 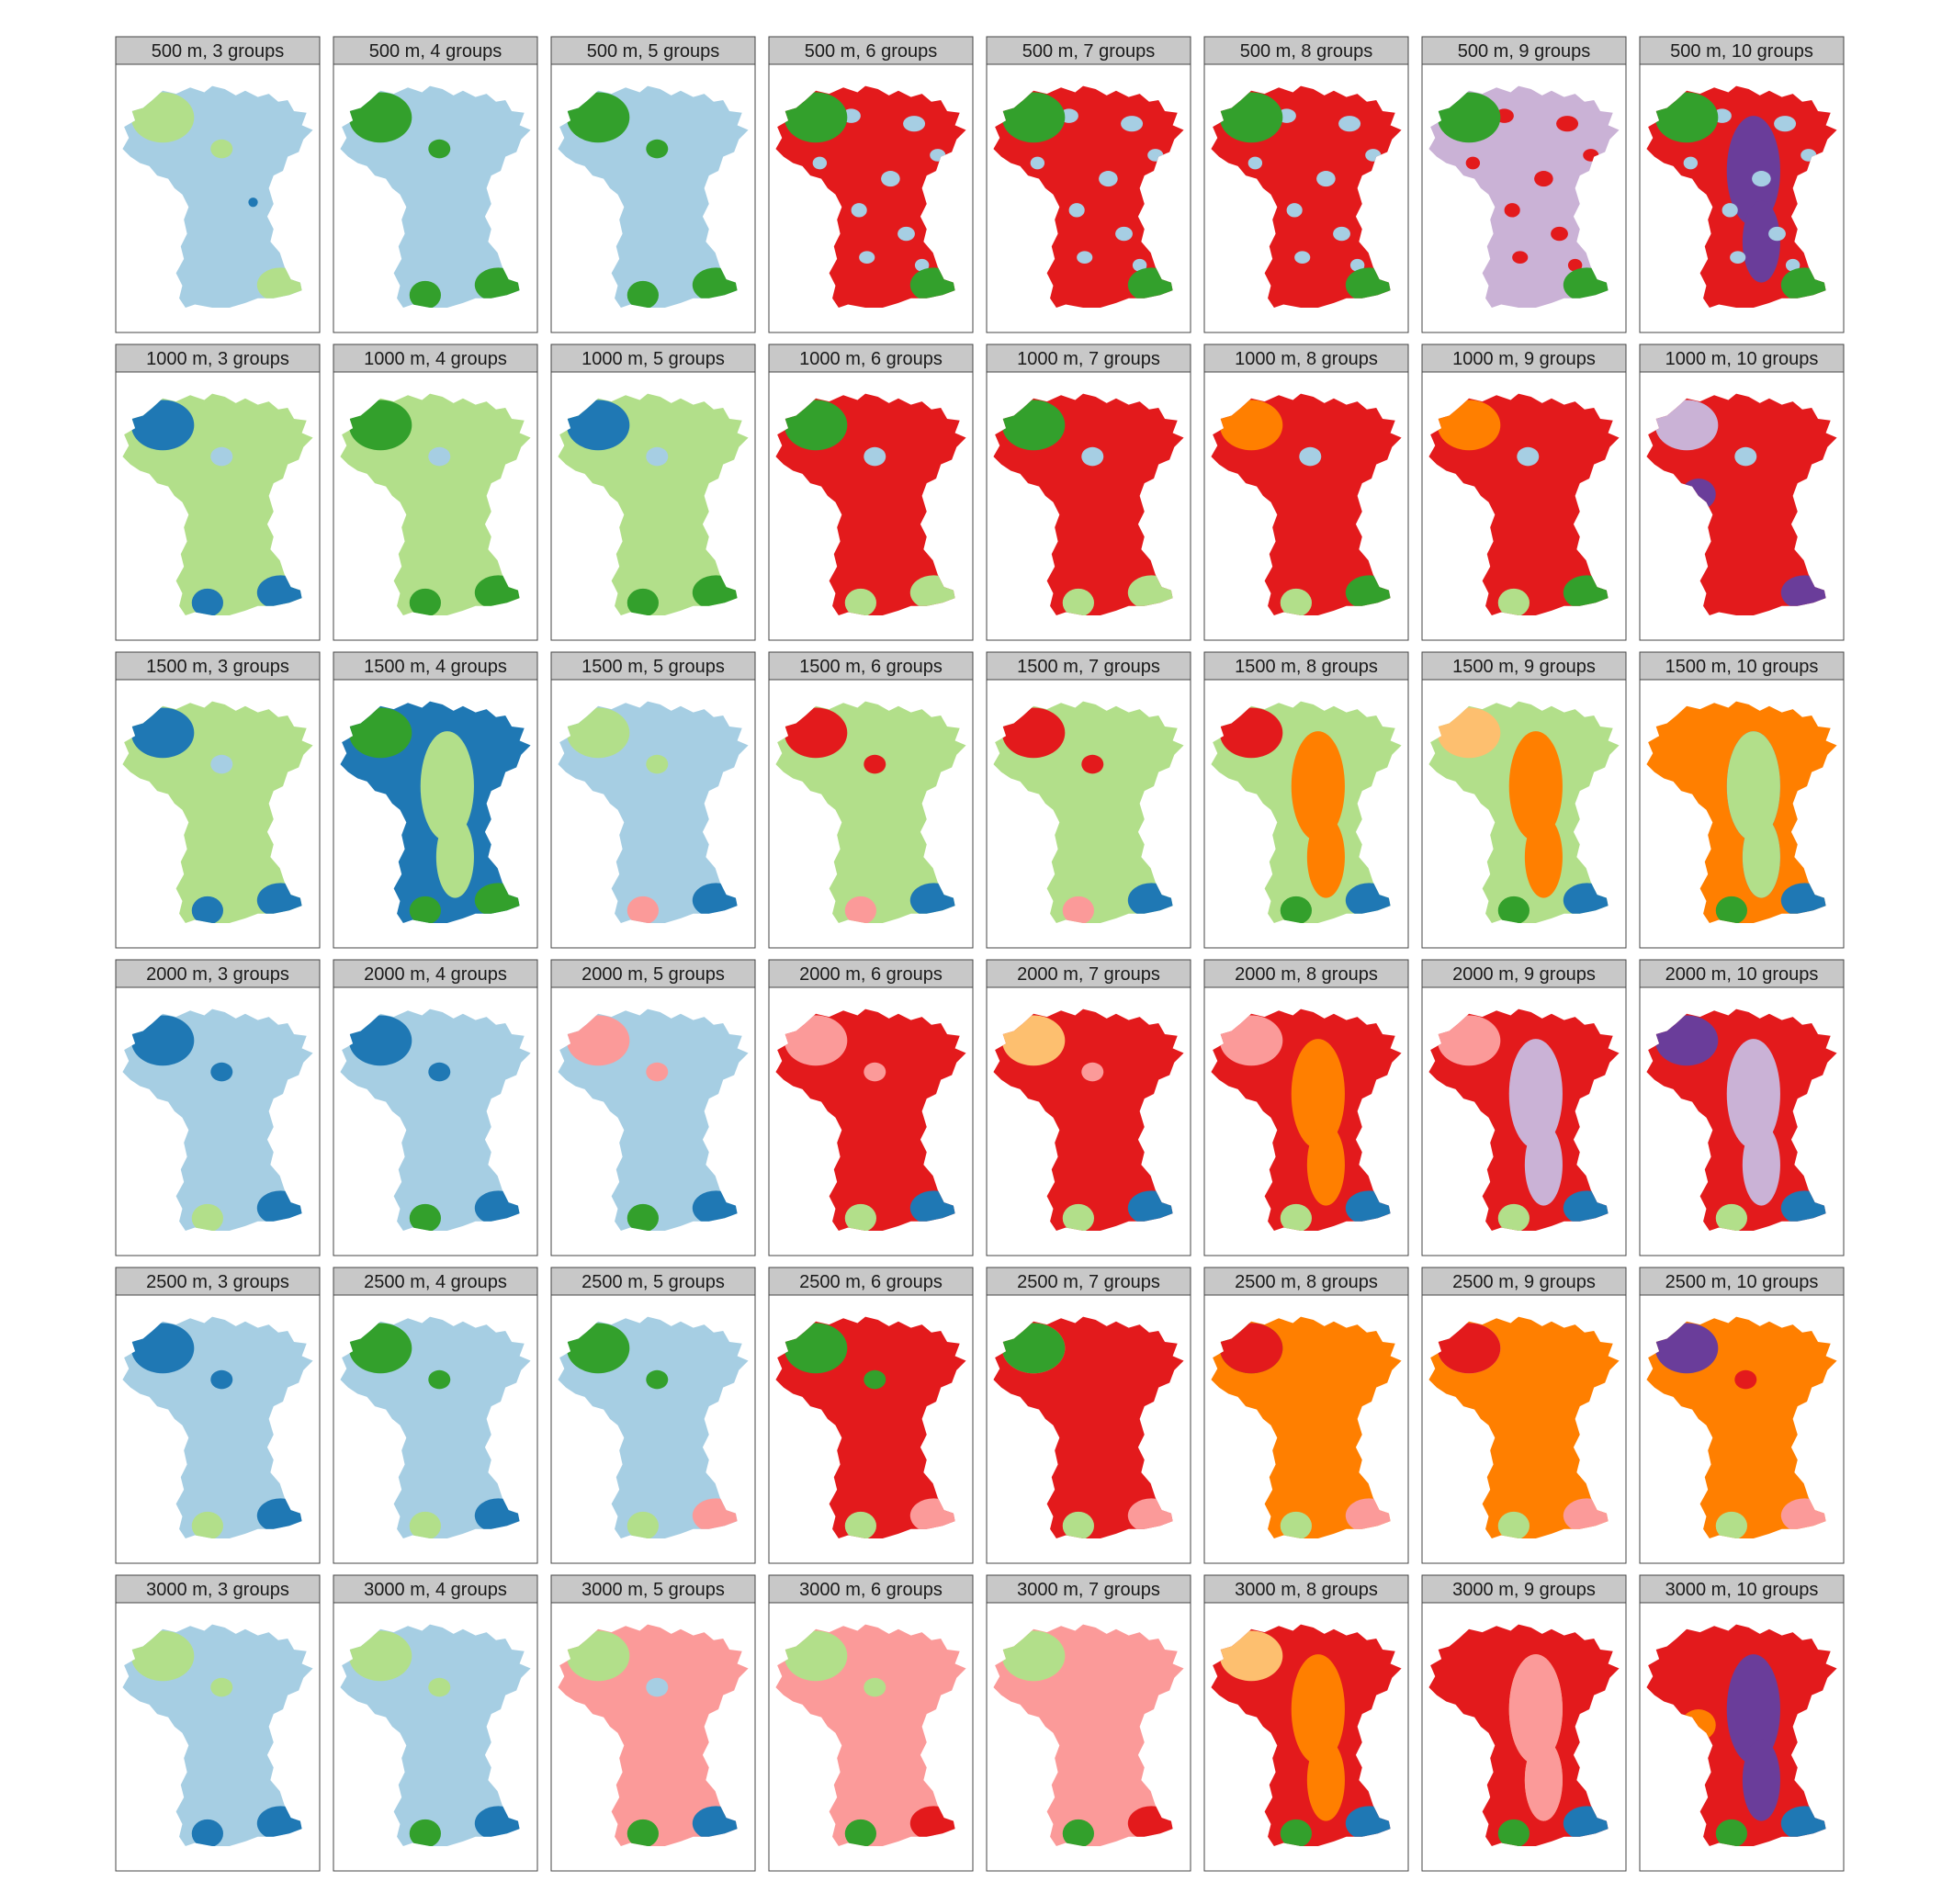 I want to click on facet-panel: 2500 m, 10 groups, so click(x=1742, y=1415).